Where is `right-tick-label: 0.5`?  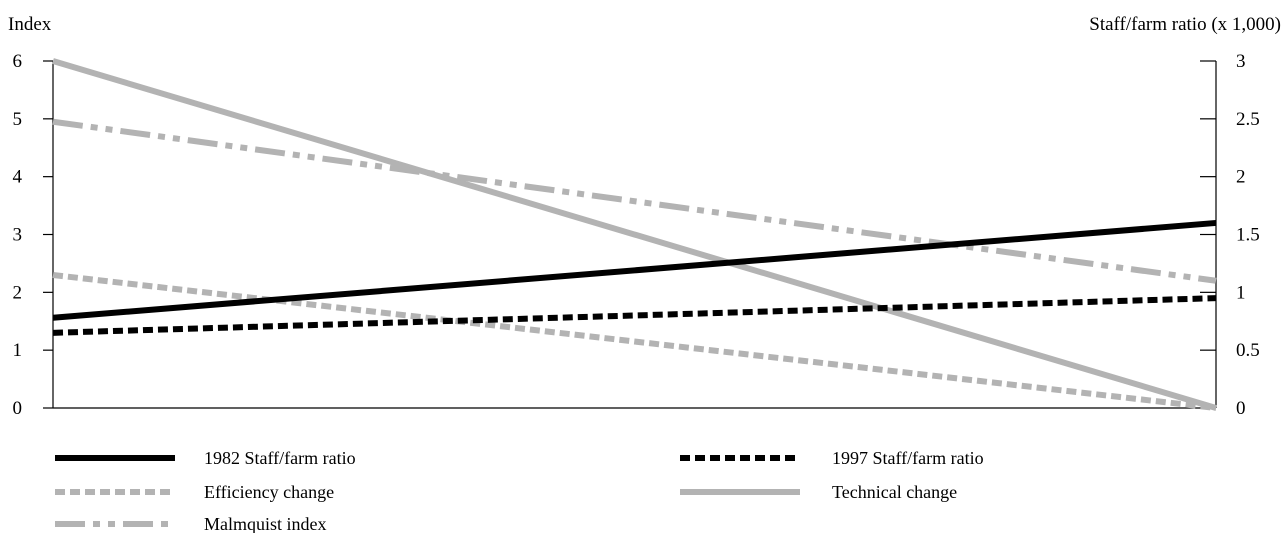
right-tick-label: 0.5 is located at coordinates (1248, 350).